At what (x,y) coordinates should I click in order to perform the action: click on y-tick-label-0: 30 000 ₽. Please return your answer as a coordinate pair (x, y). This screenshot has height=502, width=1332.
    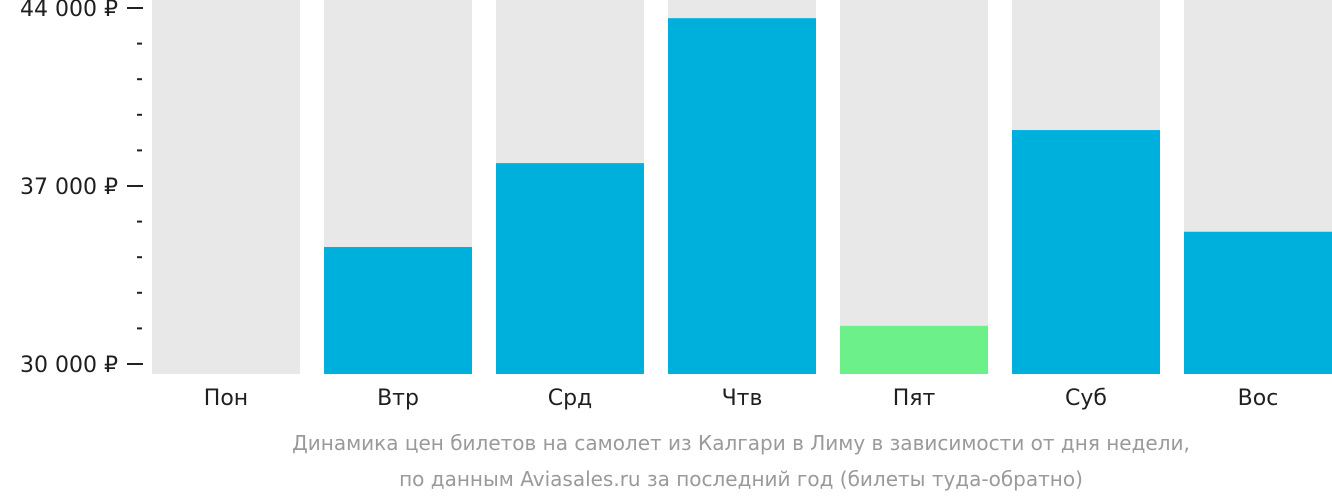
    Looking at the image, I should click on (69, 365).